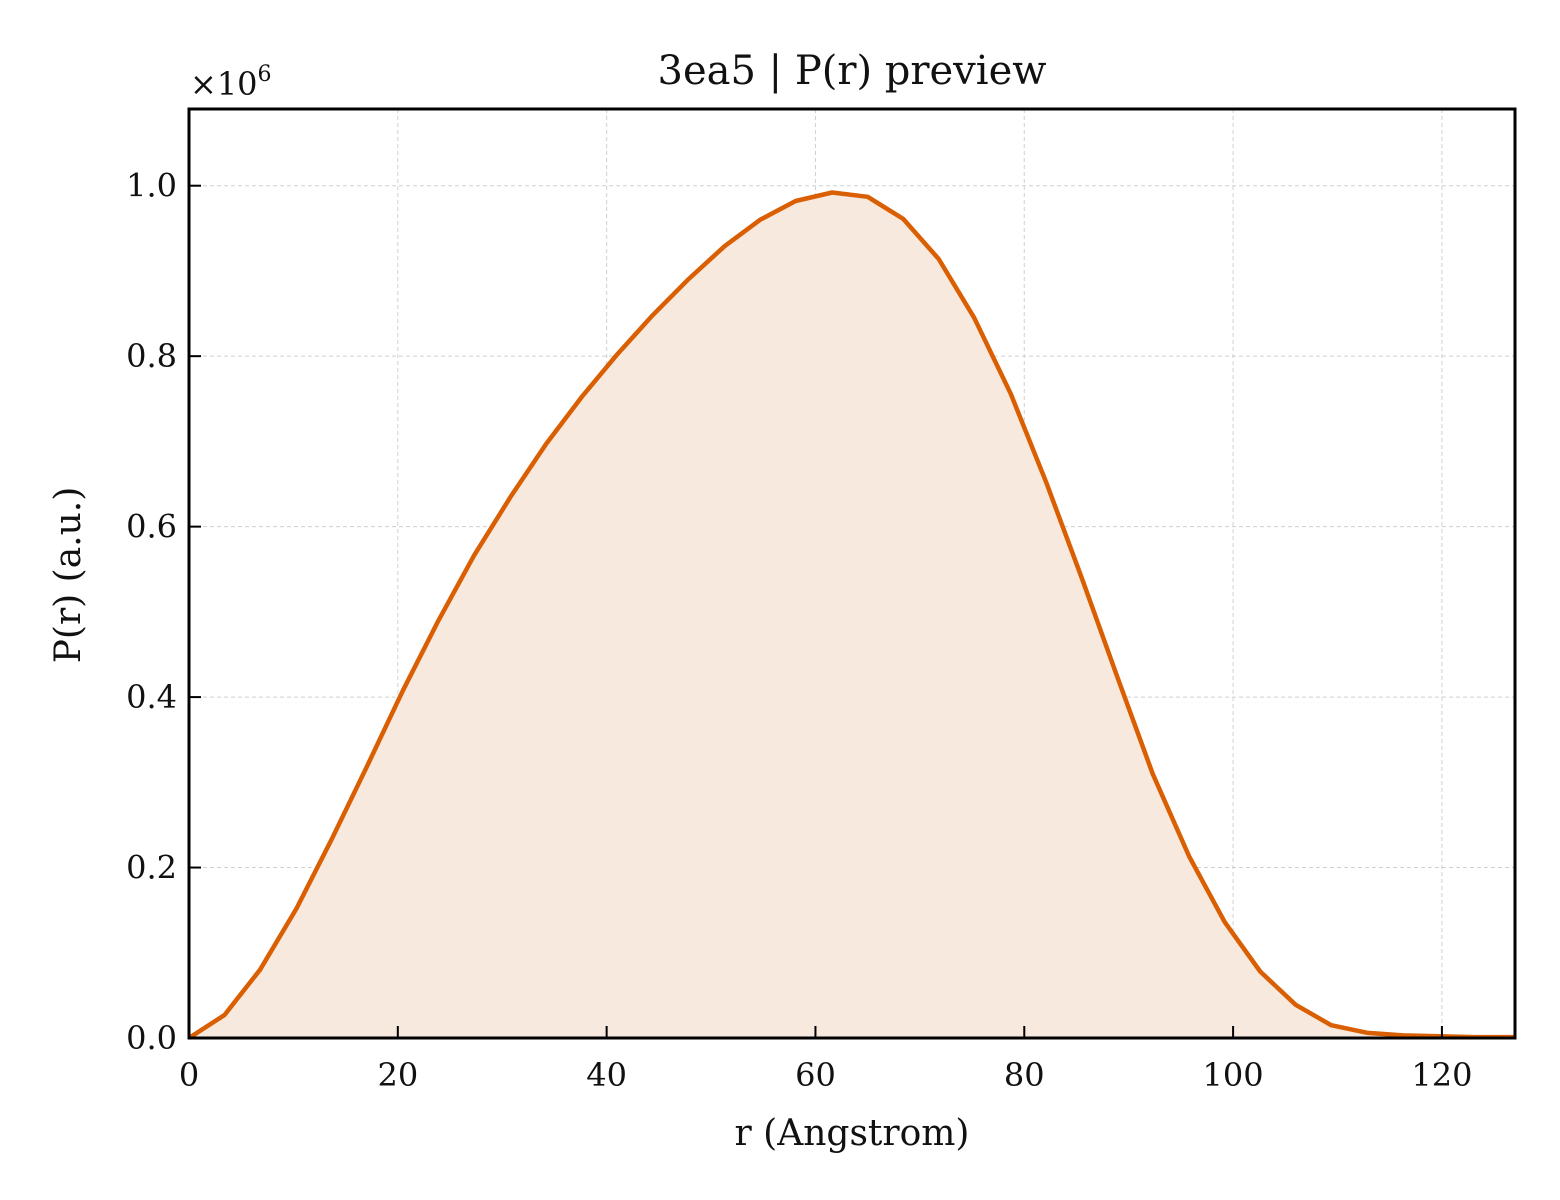 The height and width of the screenshot is (1200, 1560). Describe the element at coordinates (1233, 1075) in the screenshot. I see `x-tick-label: 100` at that location.